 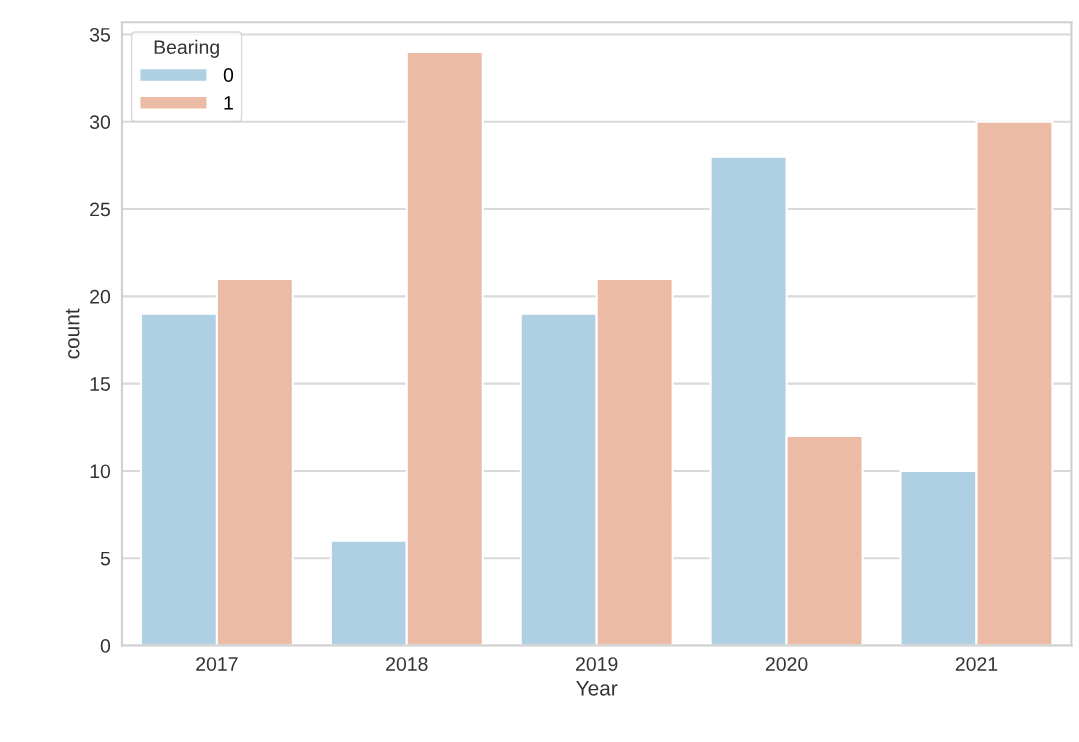 What do you see at coordinates (186, 48) in the screenshot?
I see `legend-title: Bearing` at bounding box center [186, 48].